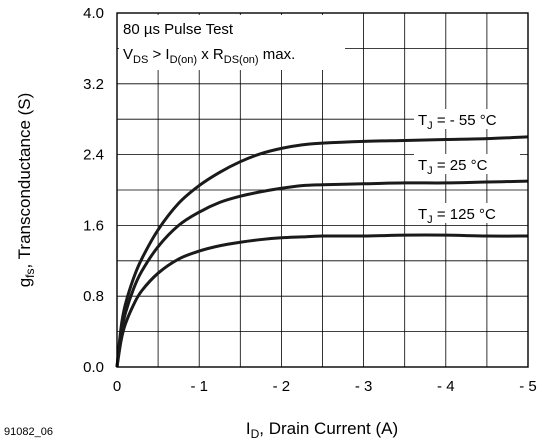 Image resolution: width=542 pixels, height=445 pixels. Describe the element at coordinates (93, 367) in the screenshot. I see `y-tick-label: 0.0` at that location.